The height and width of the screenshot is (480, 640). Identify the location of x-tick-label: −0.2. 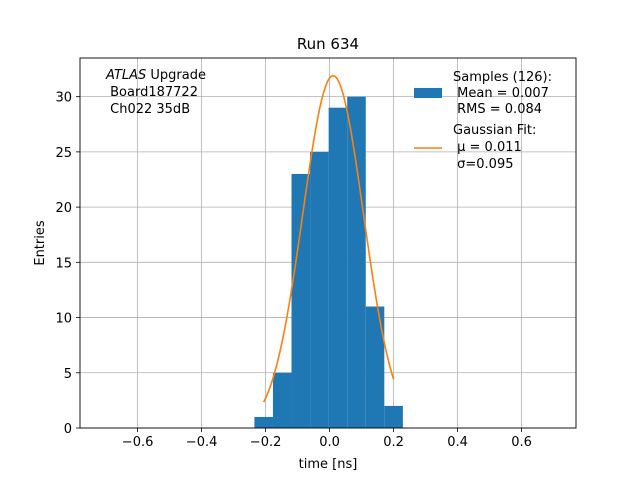
(266, 442).